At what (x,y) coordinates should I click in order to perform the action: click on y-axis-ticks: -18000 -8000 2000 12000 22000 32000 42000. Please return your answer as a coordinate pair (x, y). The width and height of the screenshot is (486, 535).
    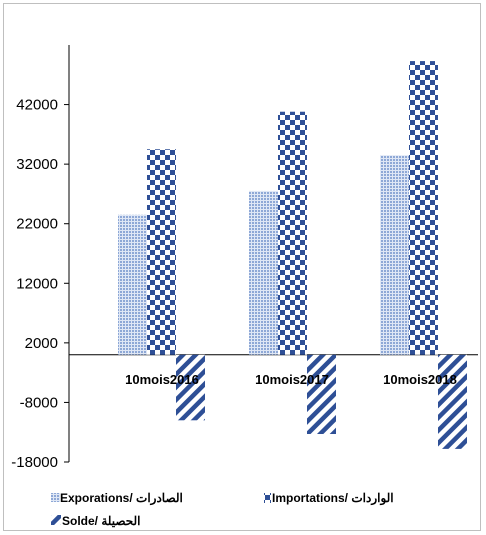
    Looking at the image, I should click on (40, 284).